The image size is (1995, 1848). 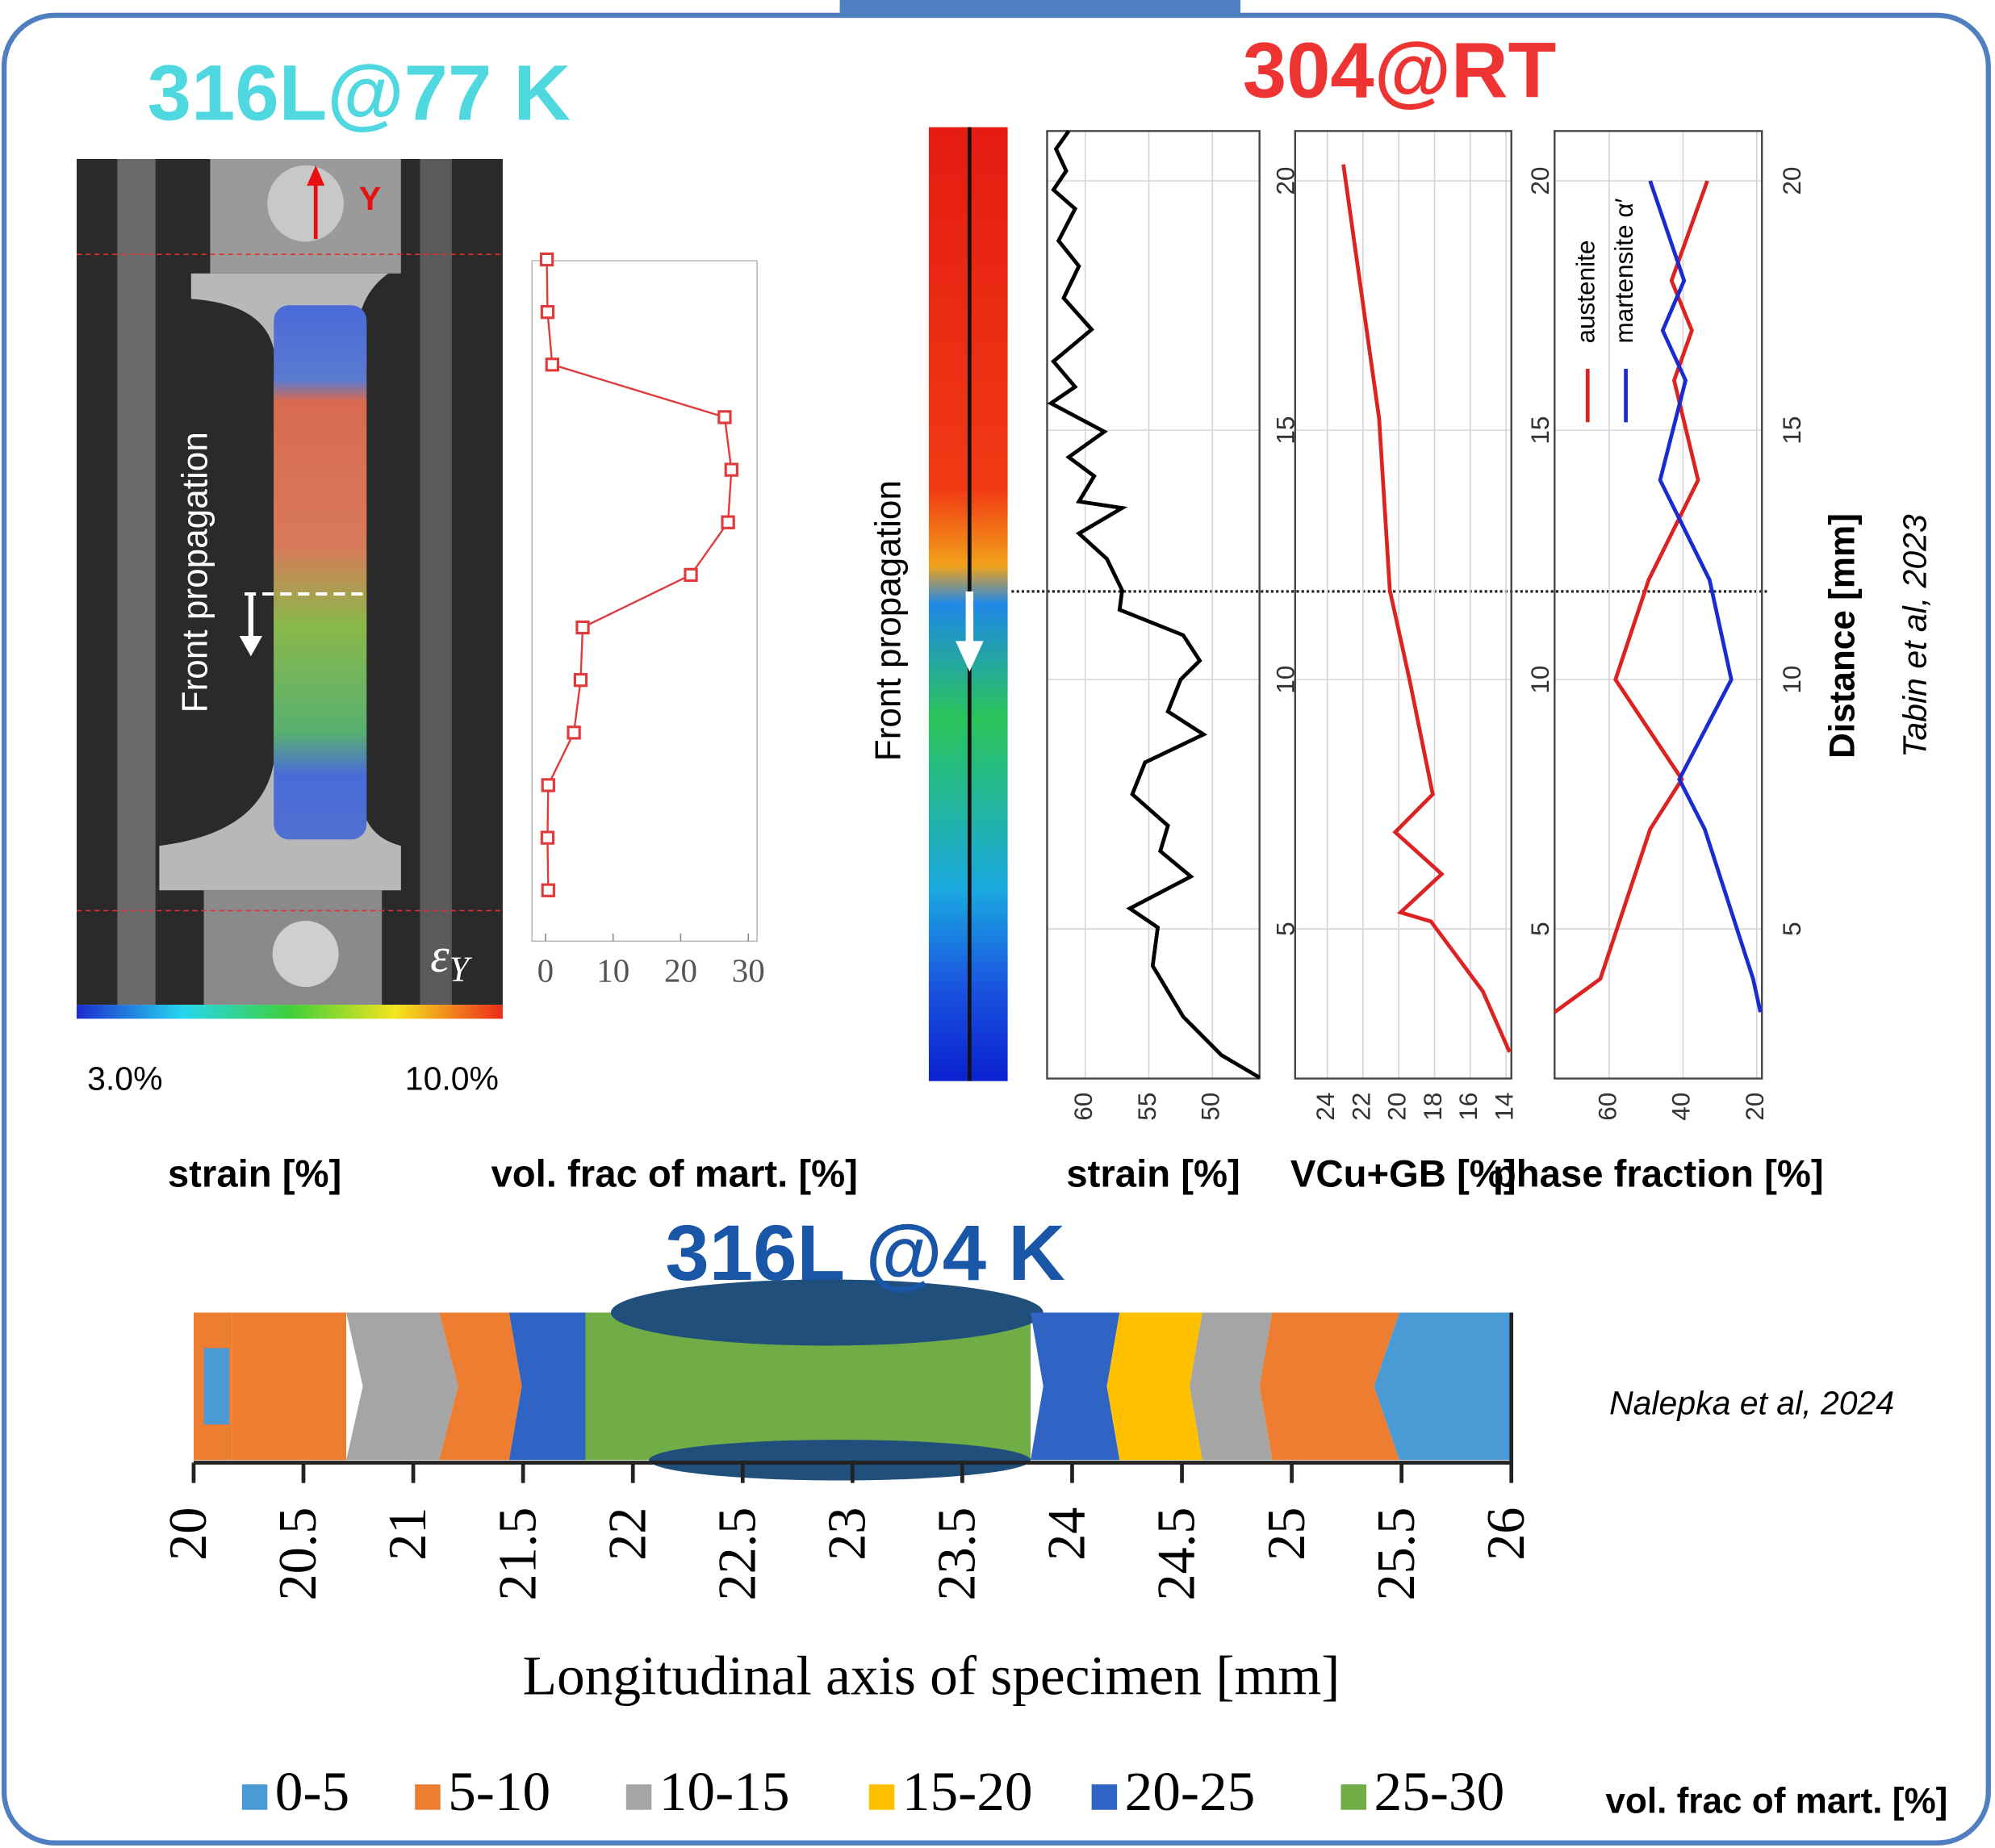 I want to click on tab, so click(x=1040, y=9).